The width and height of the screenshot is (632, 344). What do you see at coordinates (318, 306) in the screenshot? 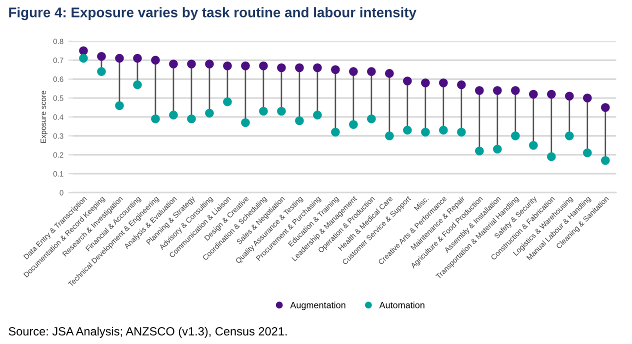
I see `legend-label: Augmentation` at bounding box center [318, 306].